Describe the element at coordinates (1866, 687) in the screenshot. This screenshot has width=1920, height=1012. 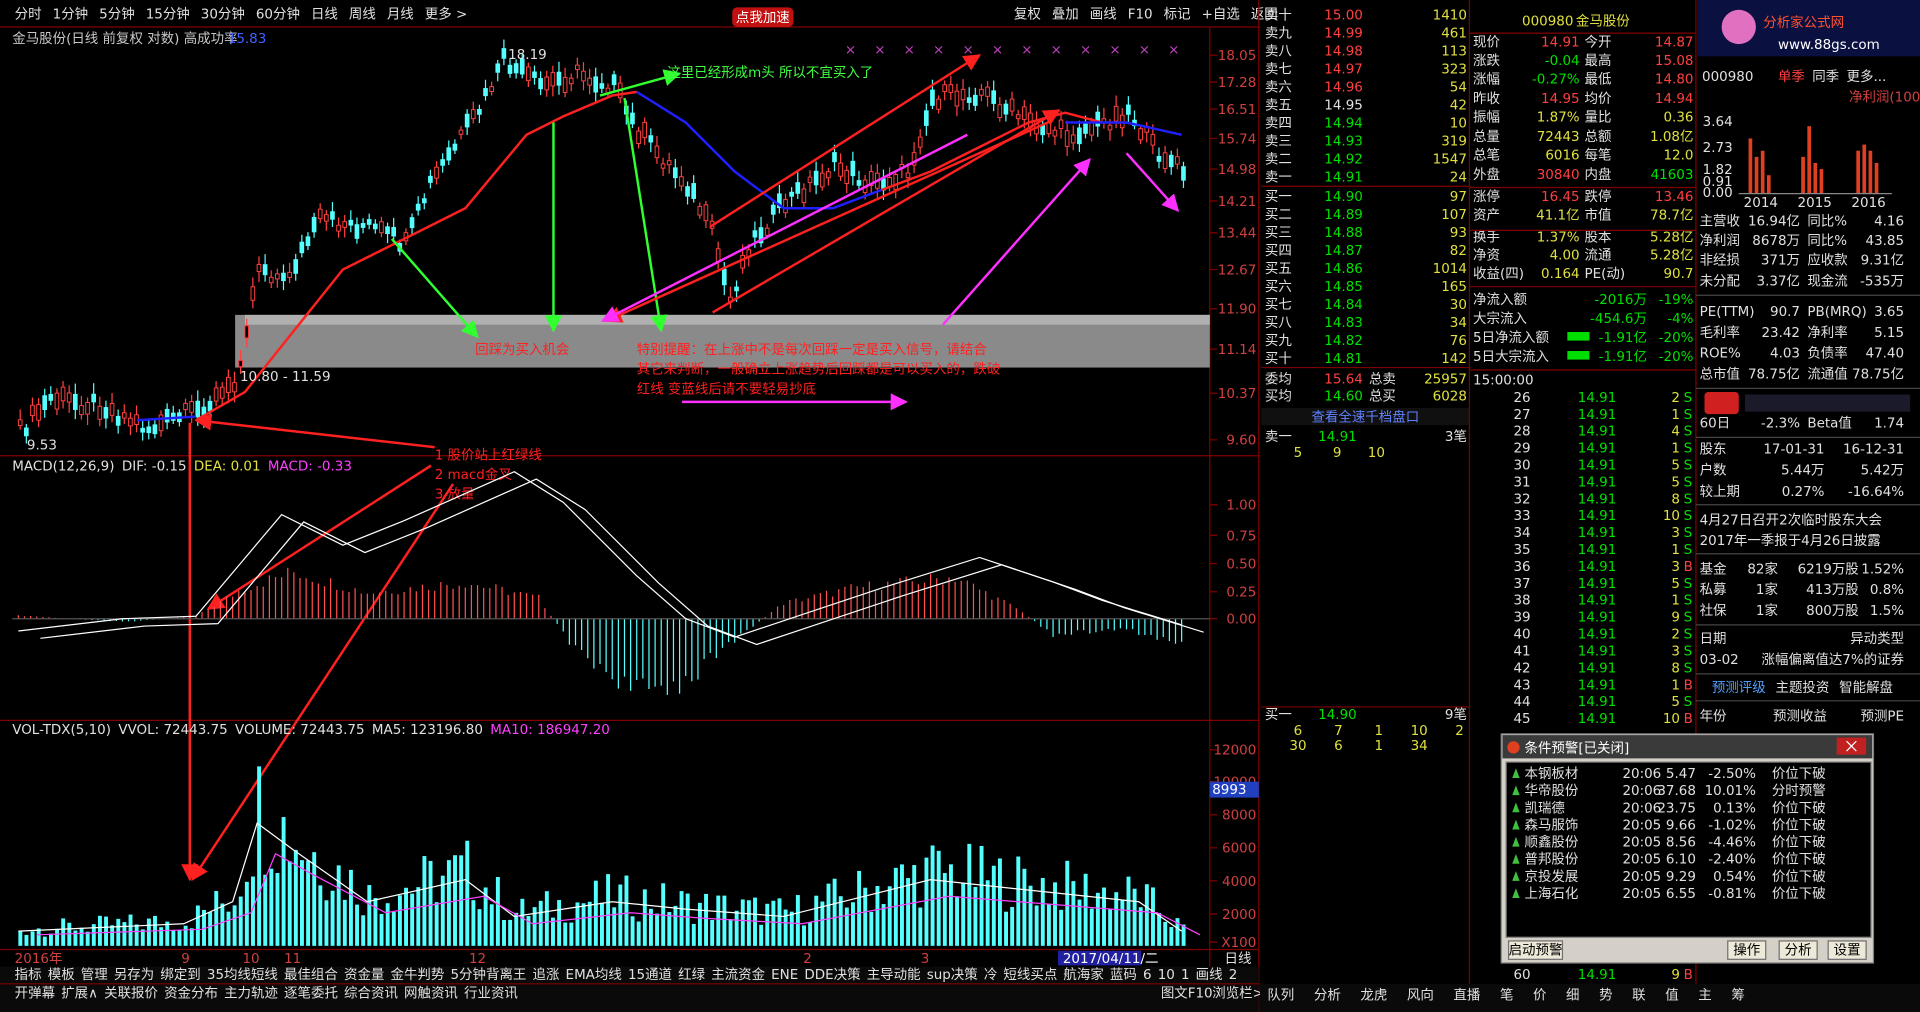
I see `f10-link: 智能解盘` at that location.